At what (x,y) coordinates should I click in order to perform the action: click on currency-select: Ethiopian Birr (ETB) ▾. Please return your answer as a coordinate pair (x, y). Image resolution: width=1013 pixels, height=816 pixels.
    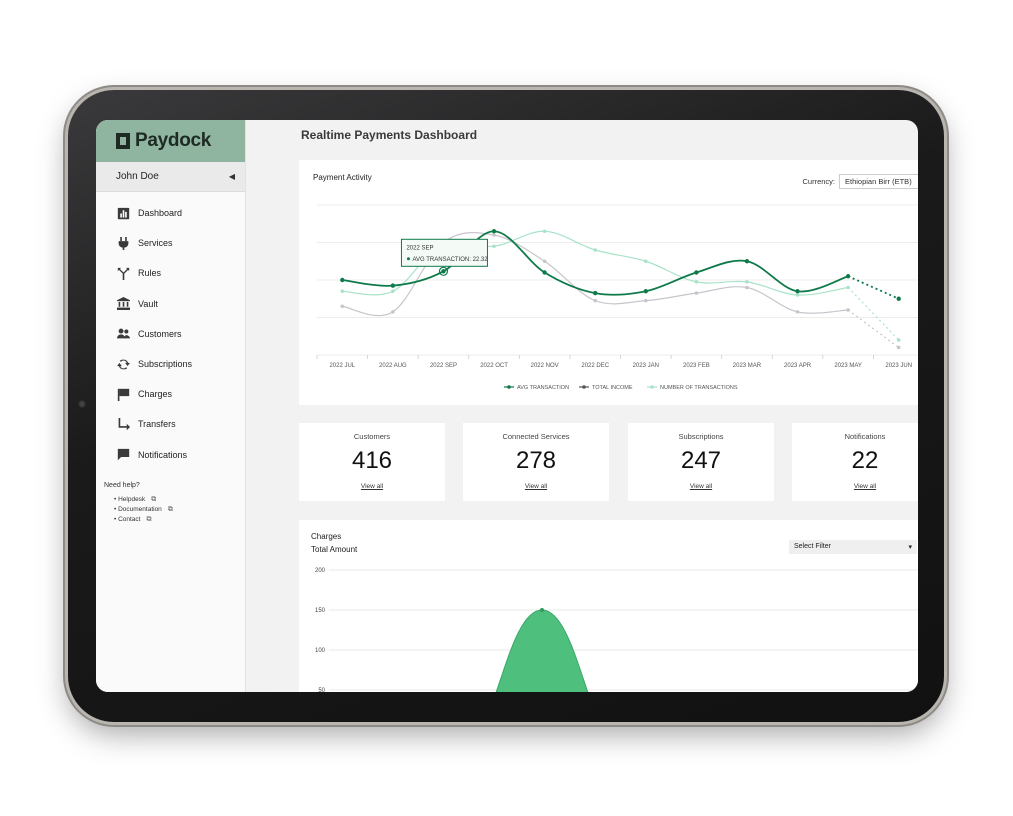
    Looking at the image, I should click on (878, 181).